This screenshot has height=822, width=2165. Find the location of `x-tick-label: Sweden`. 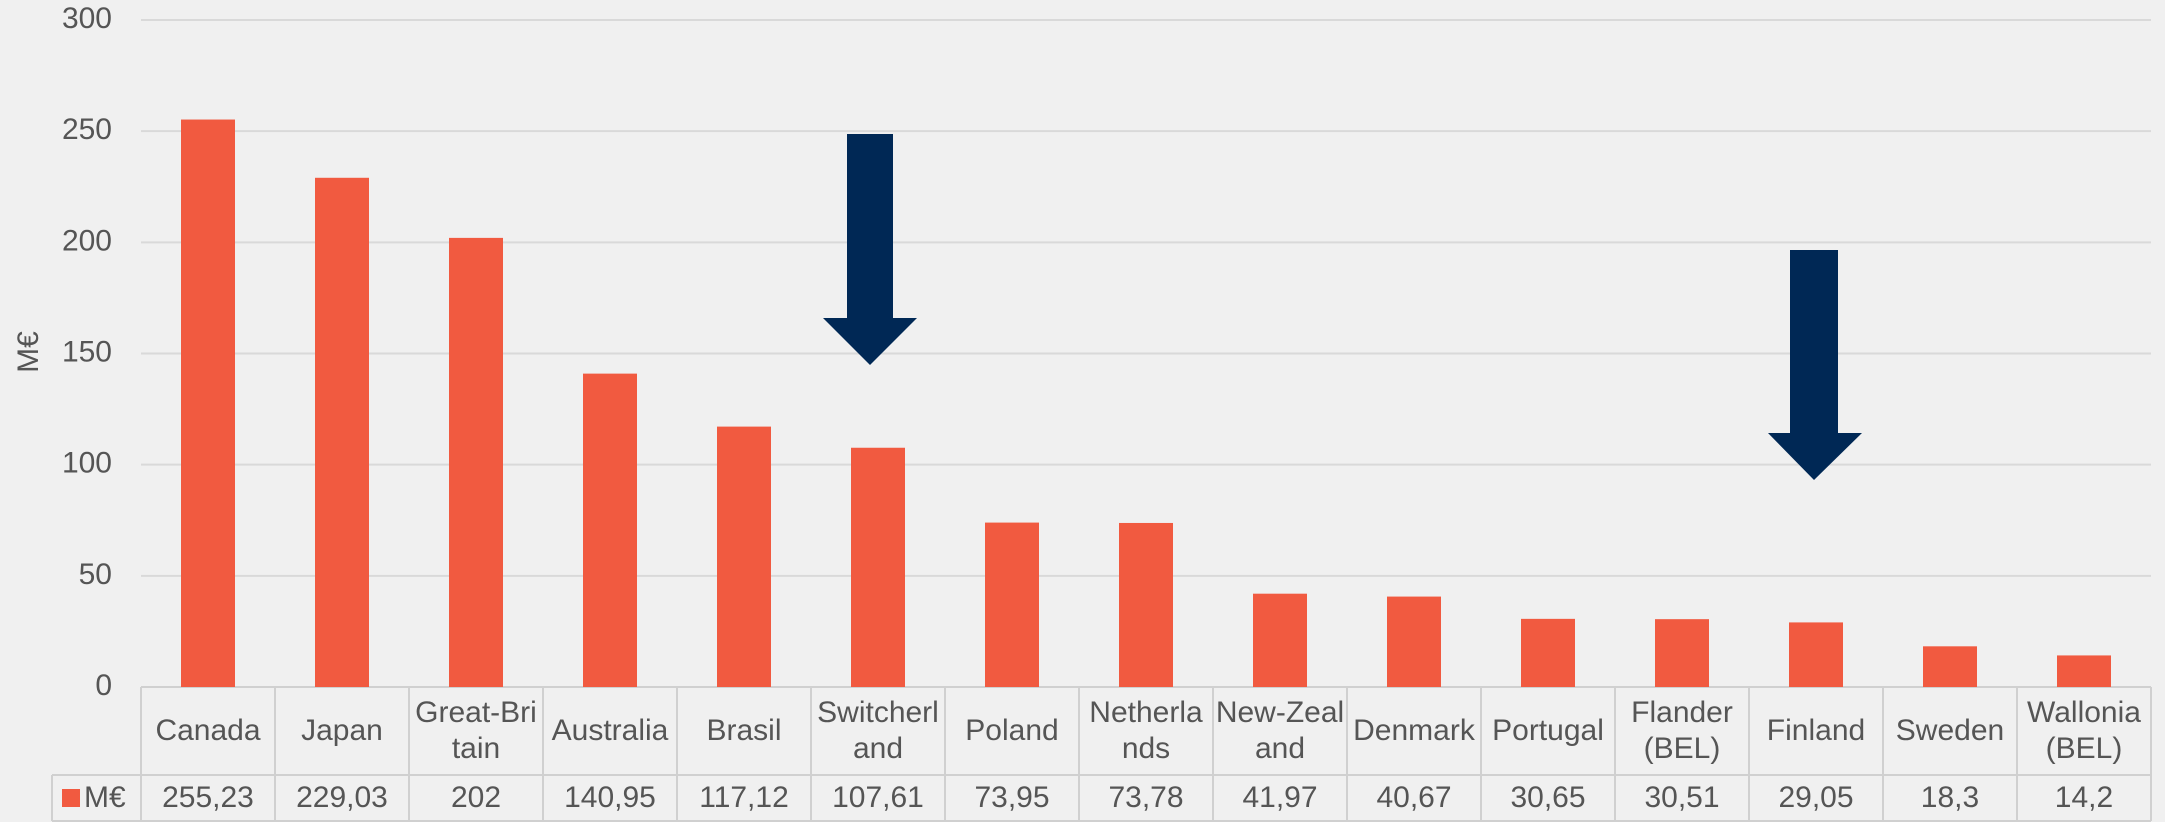

x-tick-label: Sweden is located at coordinates (1950, 730).